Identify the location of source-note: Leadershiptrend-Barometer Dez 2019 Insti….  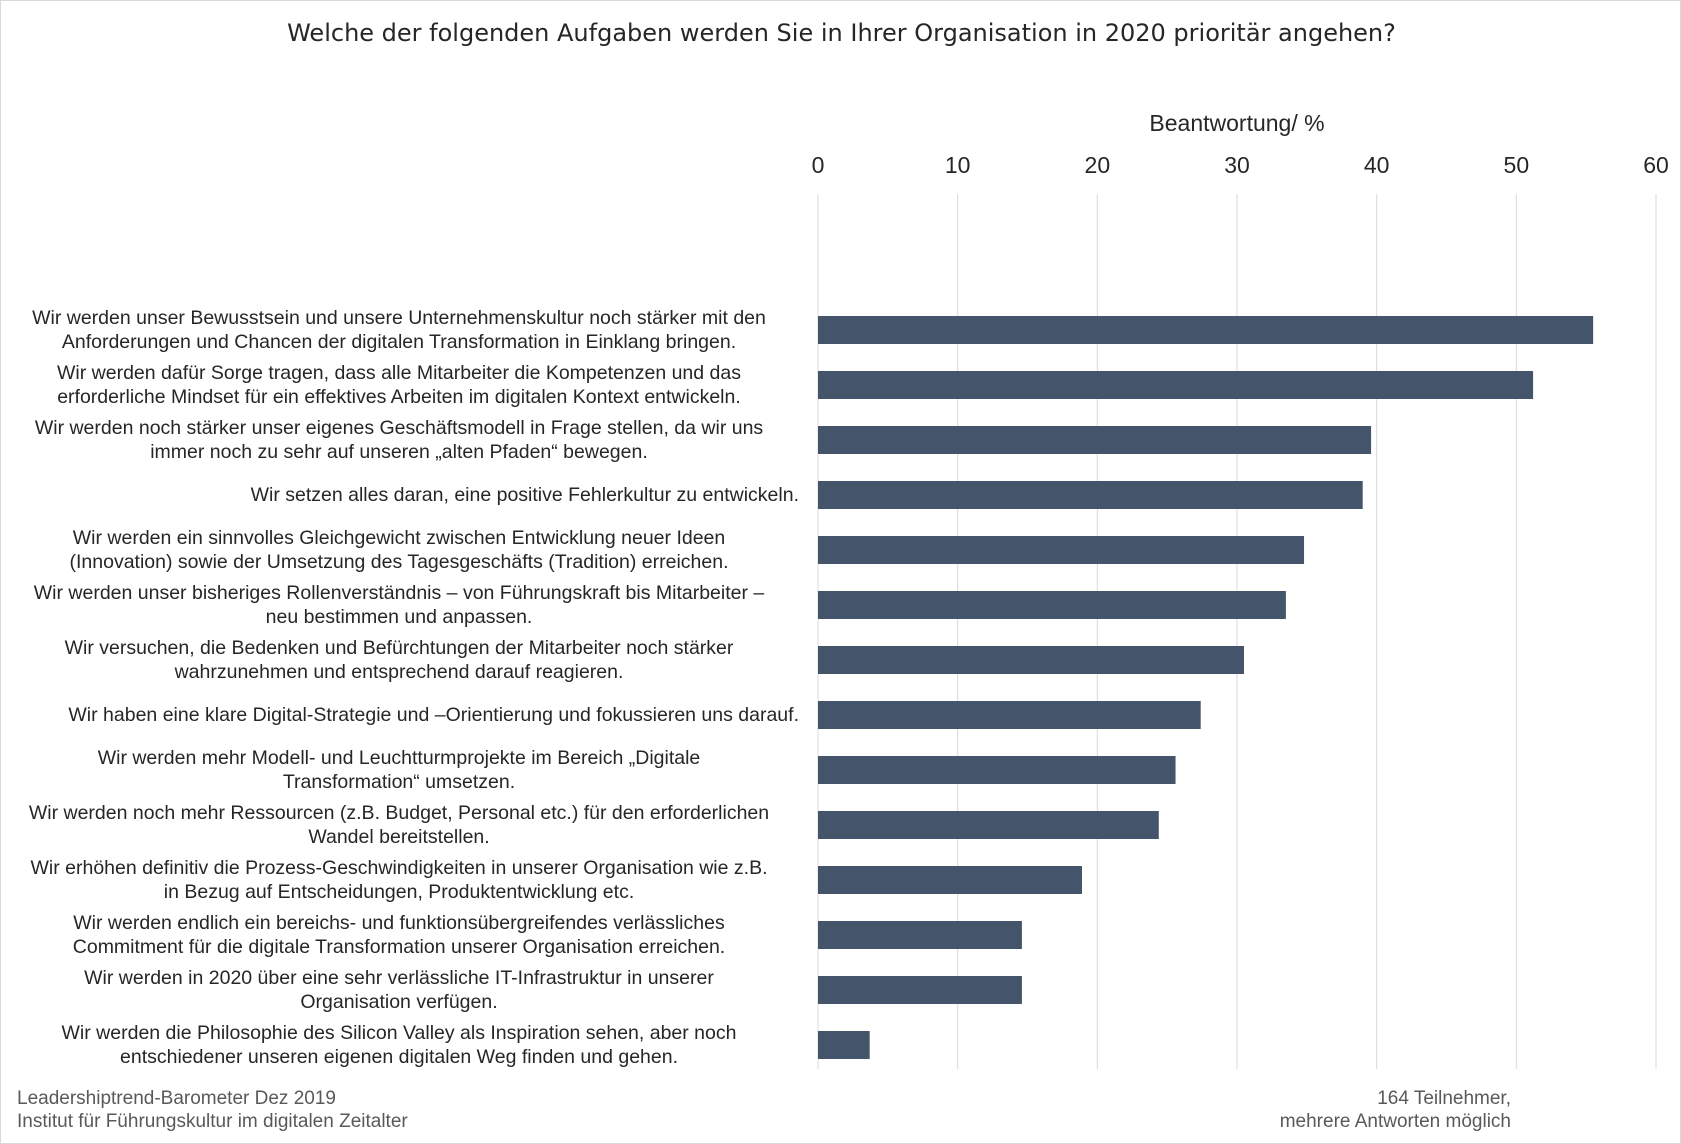
(212, 1110).